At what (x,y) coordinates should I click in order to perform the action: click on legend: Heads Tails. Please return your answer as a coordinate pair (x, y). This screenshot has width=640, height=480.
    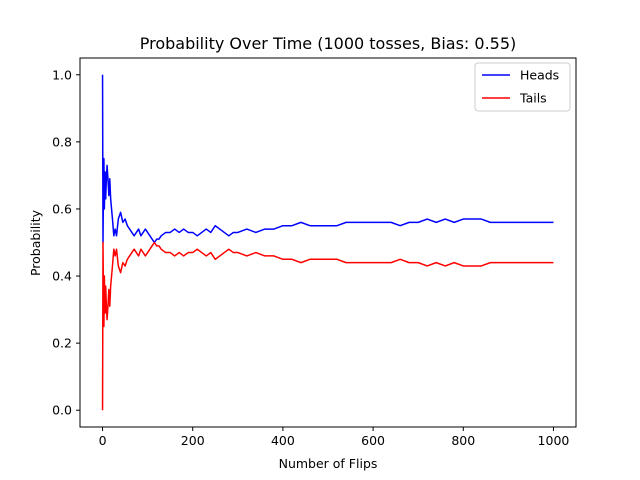
    Looking at the image, I should click on (522, 87).